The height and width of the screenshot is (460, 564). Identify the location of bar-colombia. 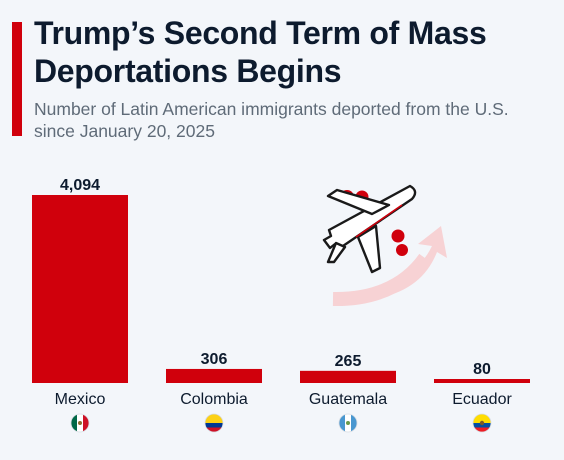
(214, 375).